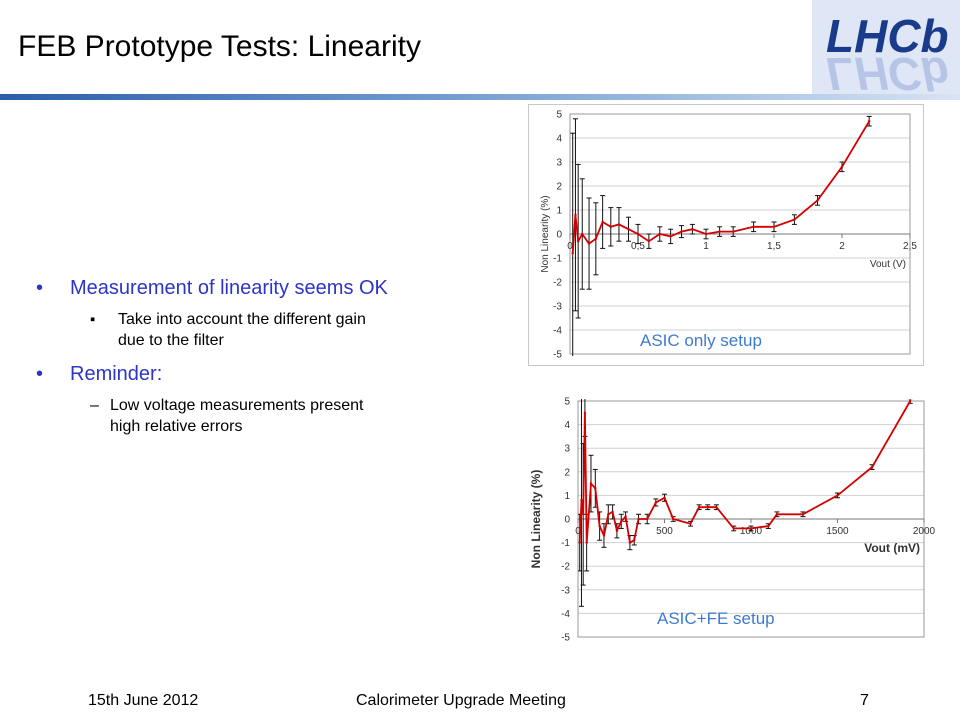 The height and width of the screenshot is (720, 960). What do you see at coordinates (701, 340) in the screenshot?
I see `chart-caption: ASIC only setup` at bounding box center [701, 340].